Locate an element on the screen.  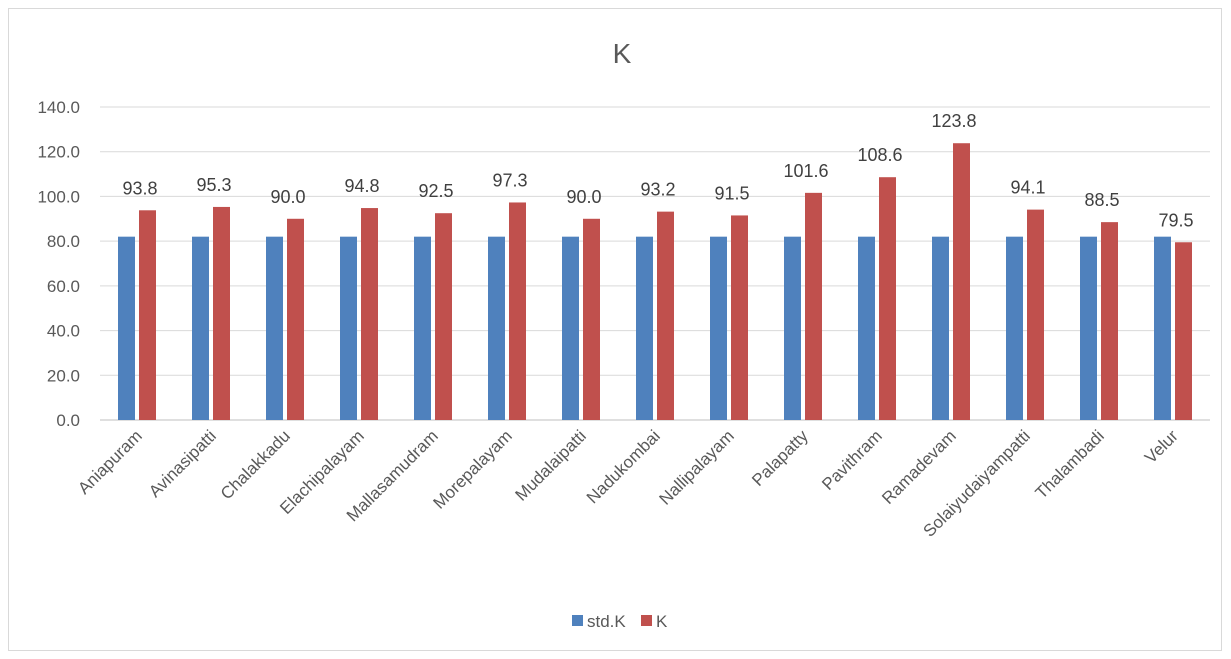
x-tick-label: Palapatty is located at coordinates (780, 458).